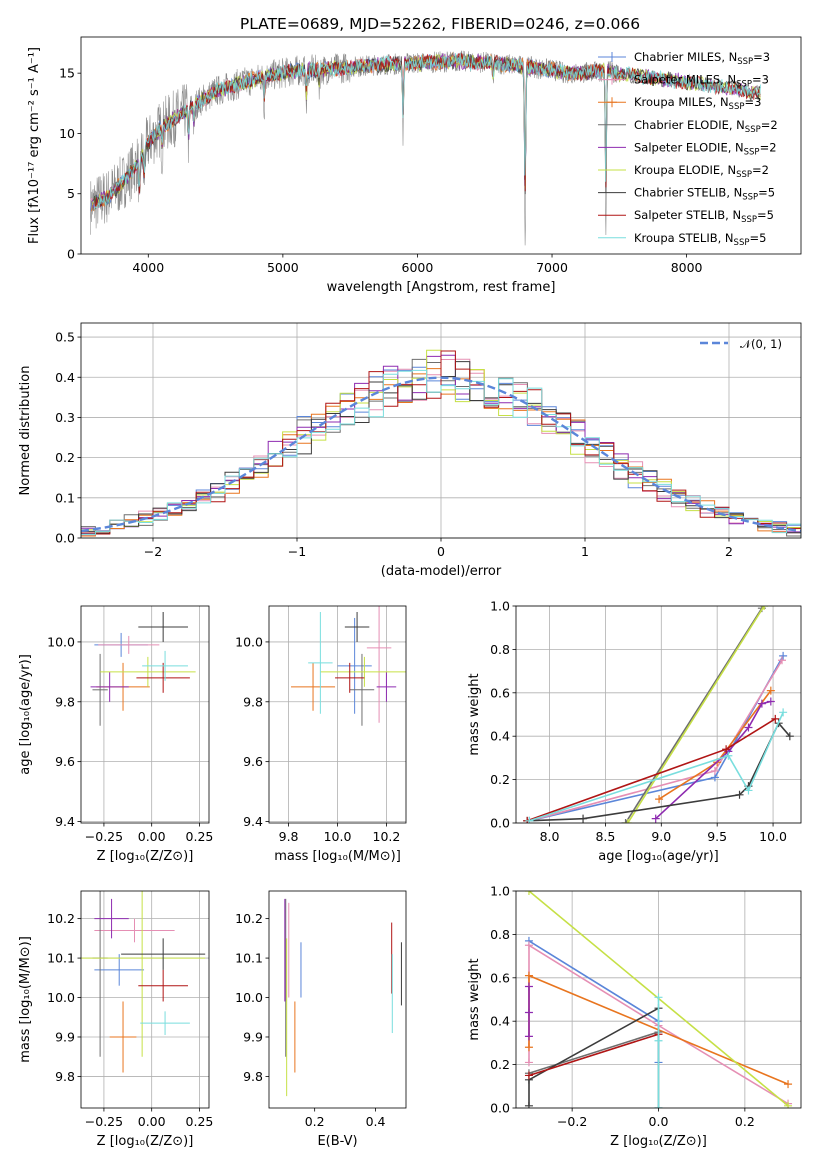 The image size is (819, 1170). Describe the element at coordinates (474, 999) in the screenshot. I see `y-axis-label: mass weight` at that location.